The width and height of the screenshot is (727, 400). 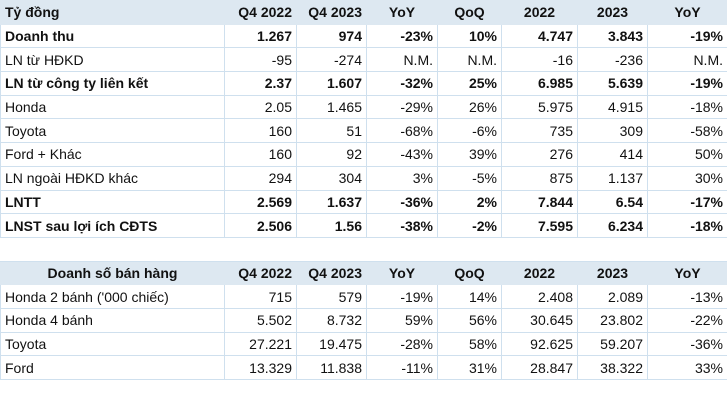 I want to click on table-row: Ford + Khác 160 92 -43% 39% 276 414 50%, so click(x=363, y=154).